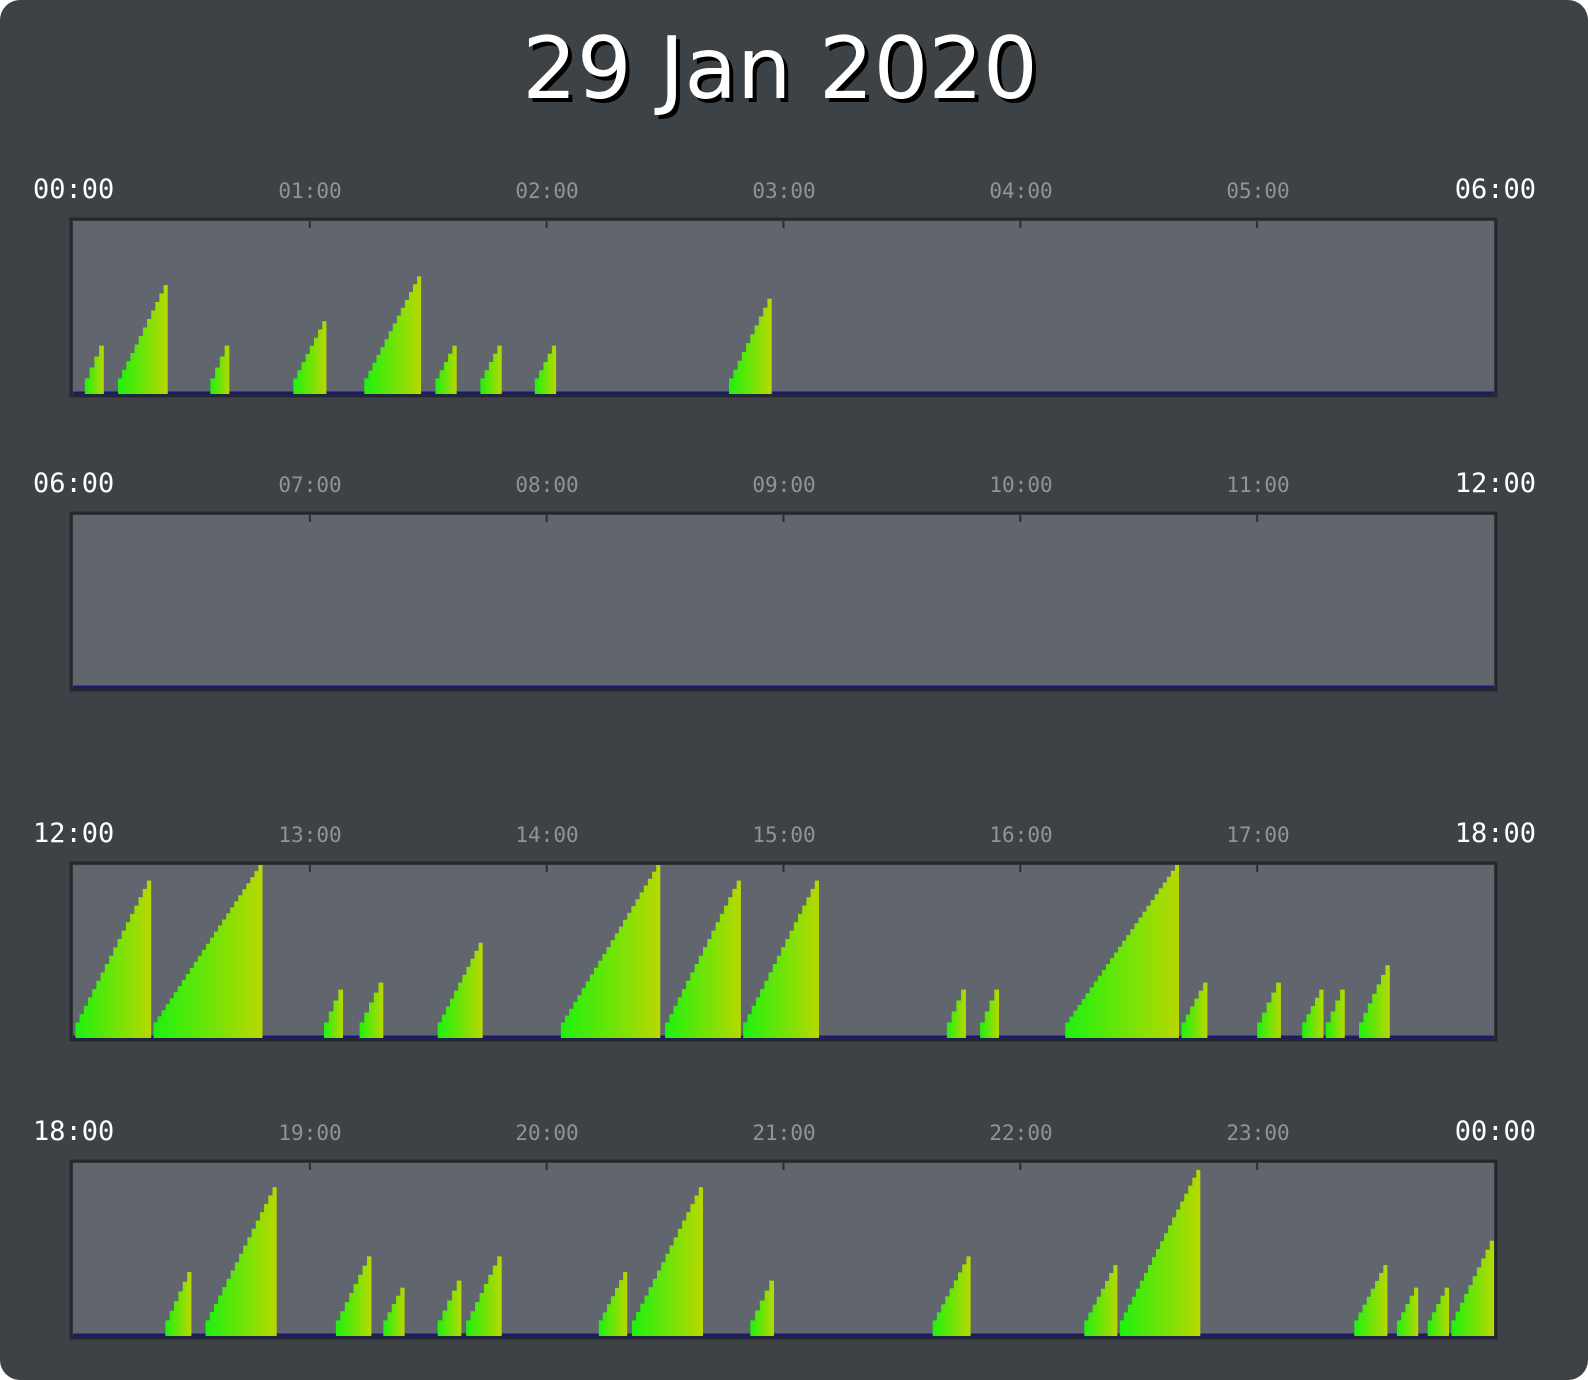 The image size is (1588, 1380). What do you see at coordinates (547, 191) in the screenshot?
I see `tick-label: 02:00` at bounding box center [547, 191].